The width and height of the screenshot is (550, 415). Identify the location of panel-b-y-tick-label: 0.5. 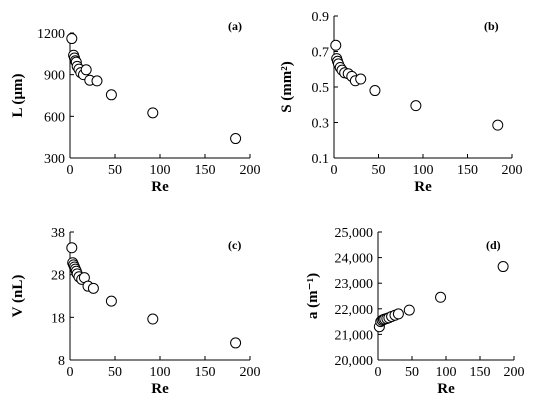
(321, 88).